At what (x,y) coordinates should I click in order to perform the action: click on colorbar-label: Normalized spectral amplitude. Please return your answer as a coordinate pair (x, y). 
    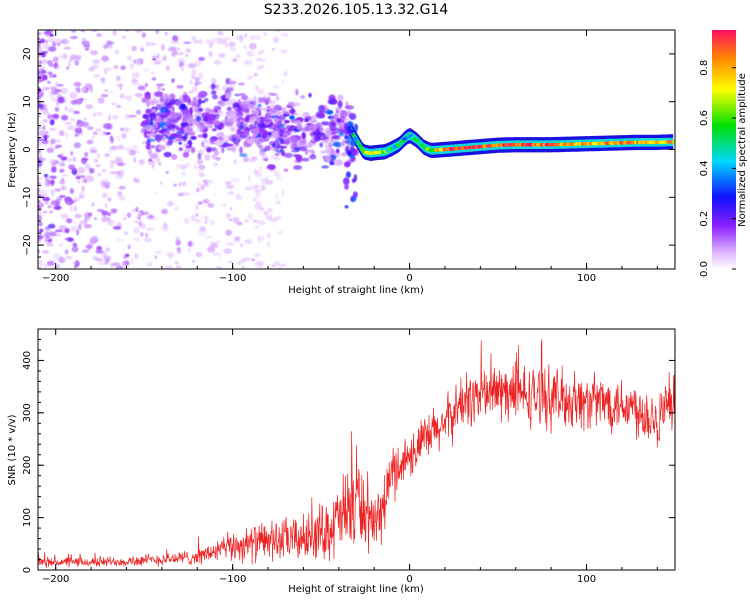
    Looking at the image, I should click on (742, 150).